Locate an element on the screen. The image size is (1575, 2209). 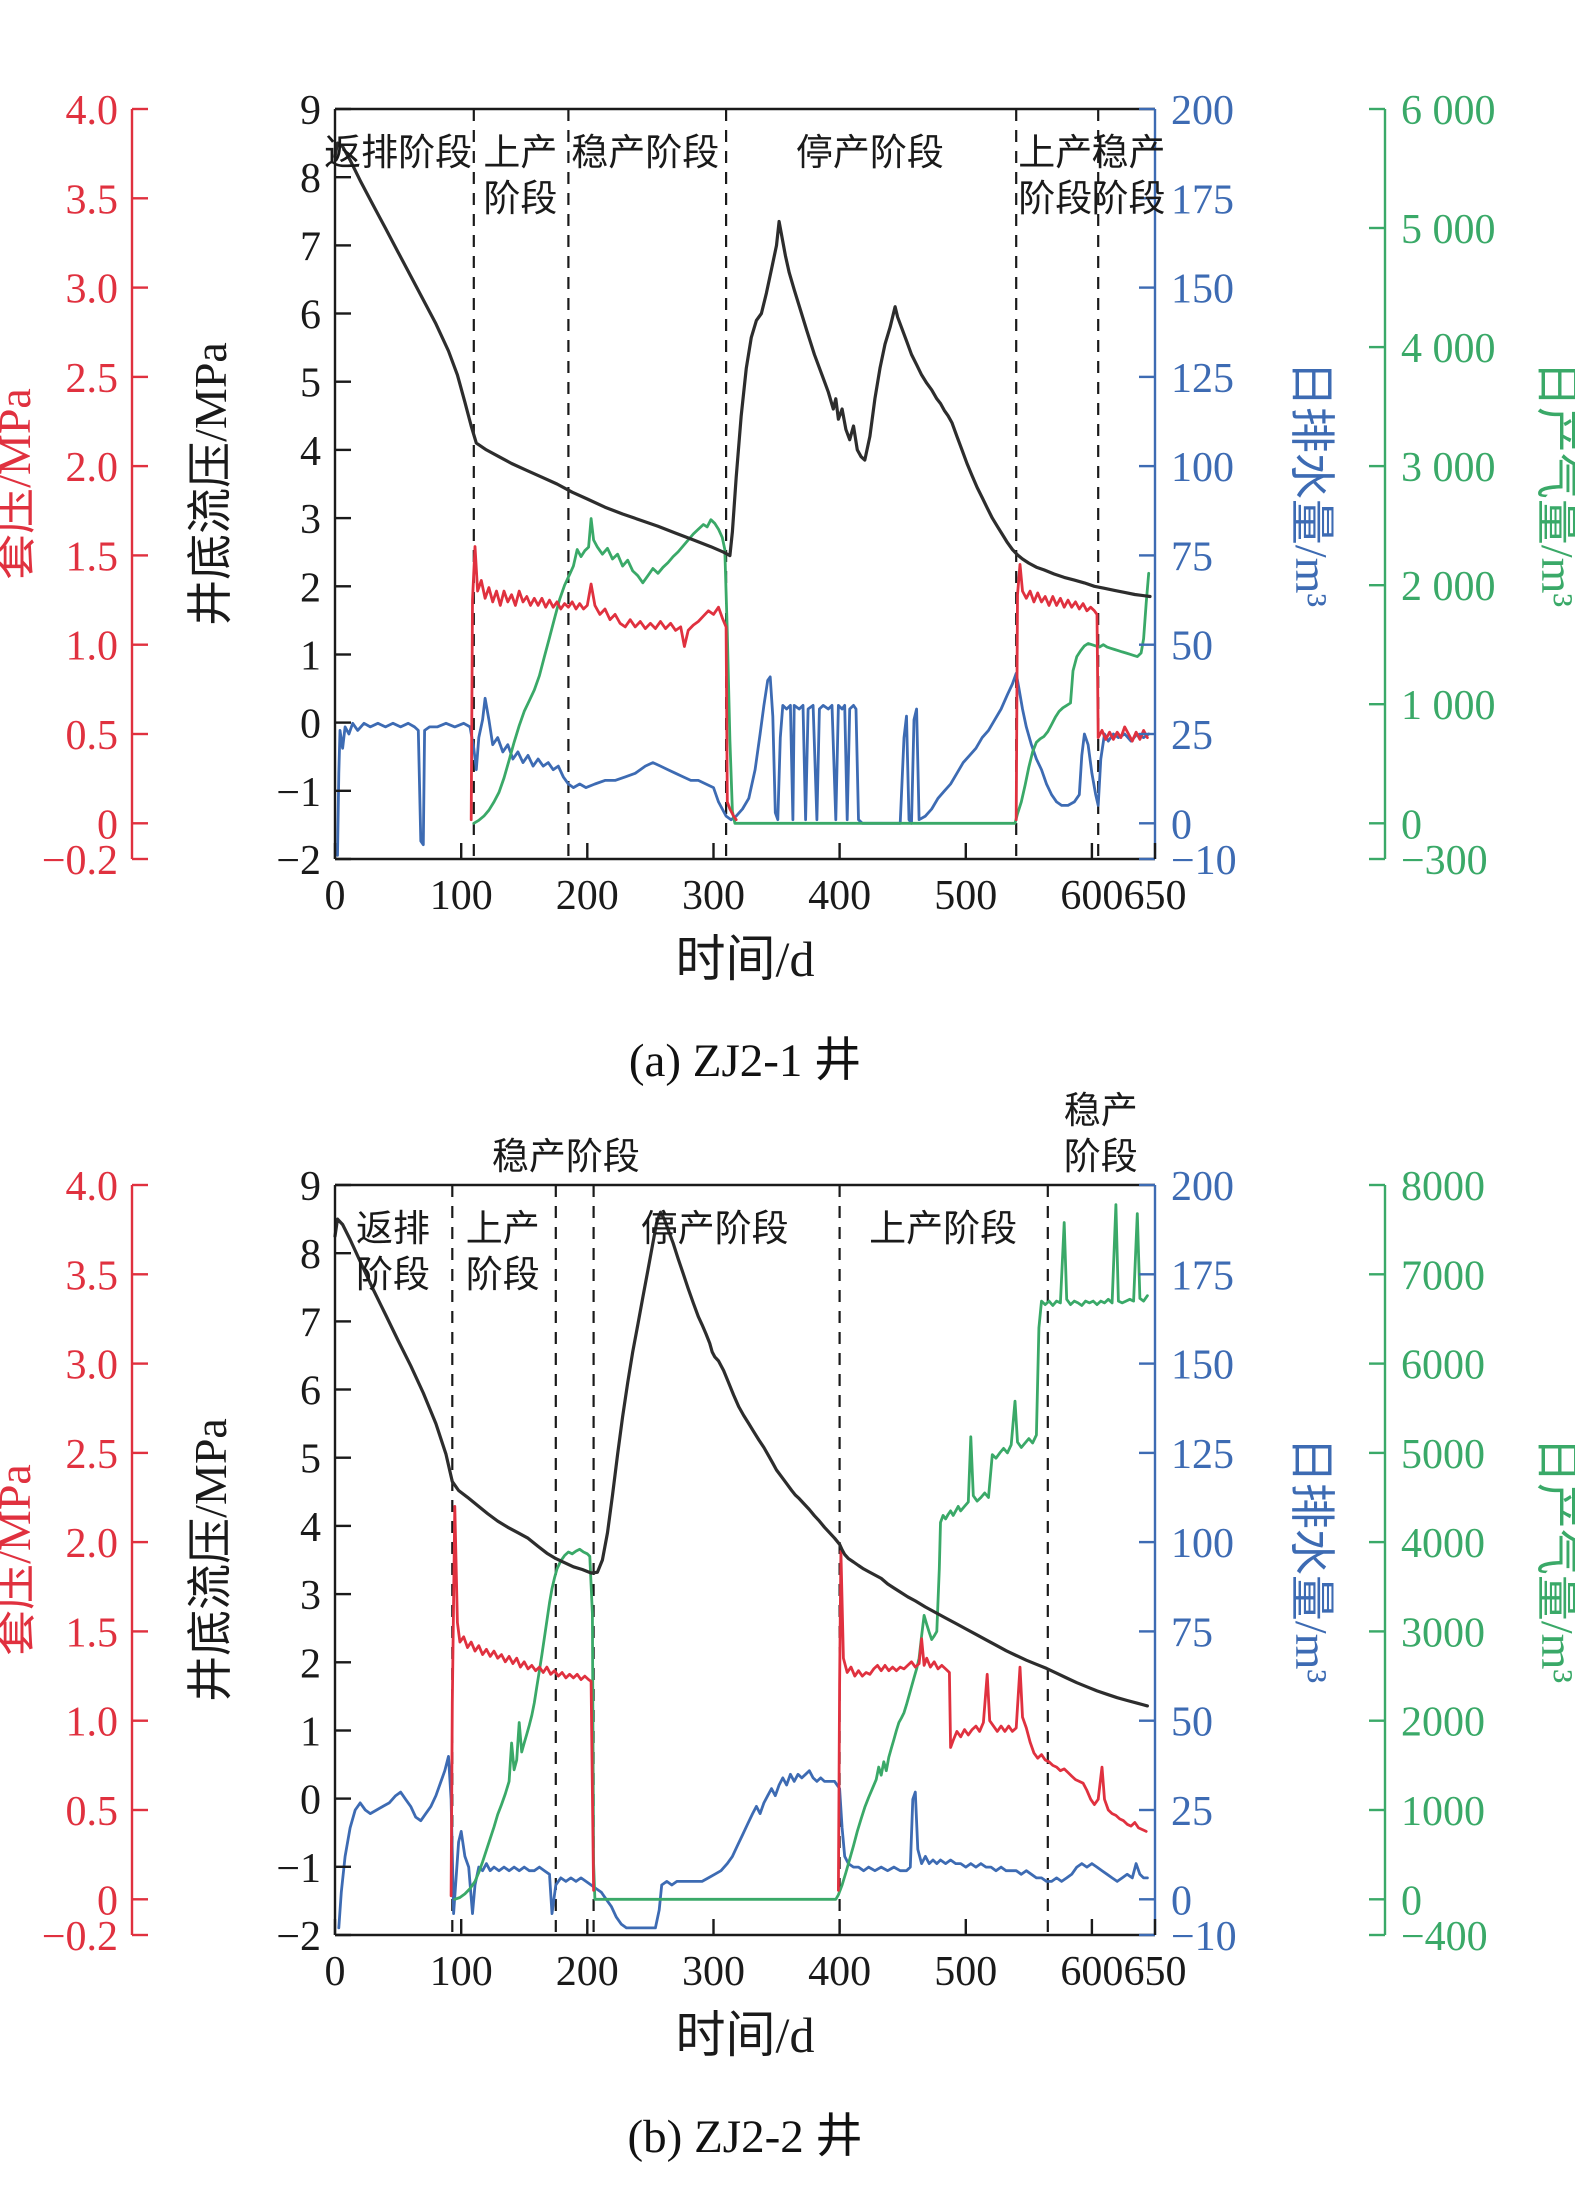
svg-text: 7 is located at coordinates (310, 1323).